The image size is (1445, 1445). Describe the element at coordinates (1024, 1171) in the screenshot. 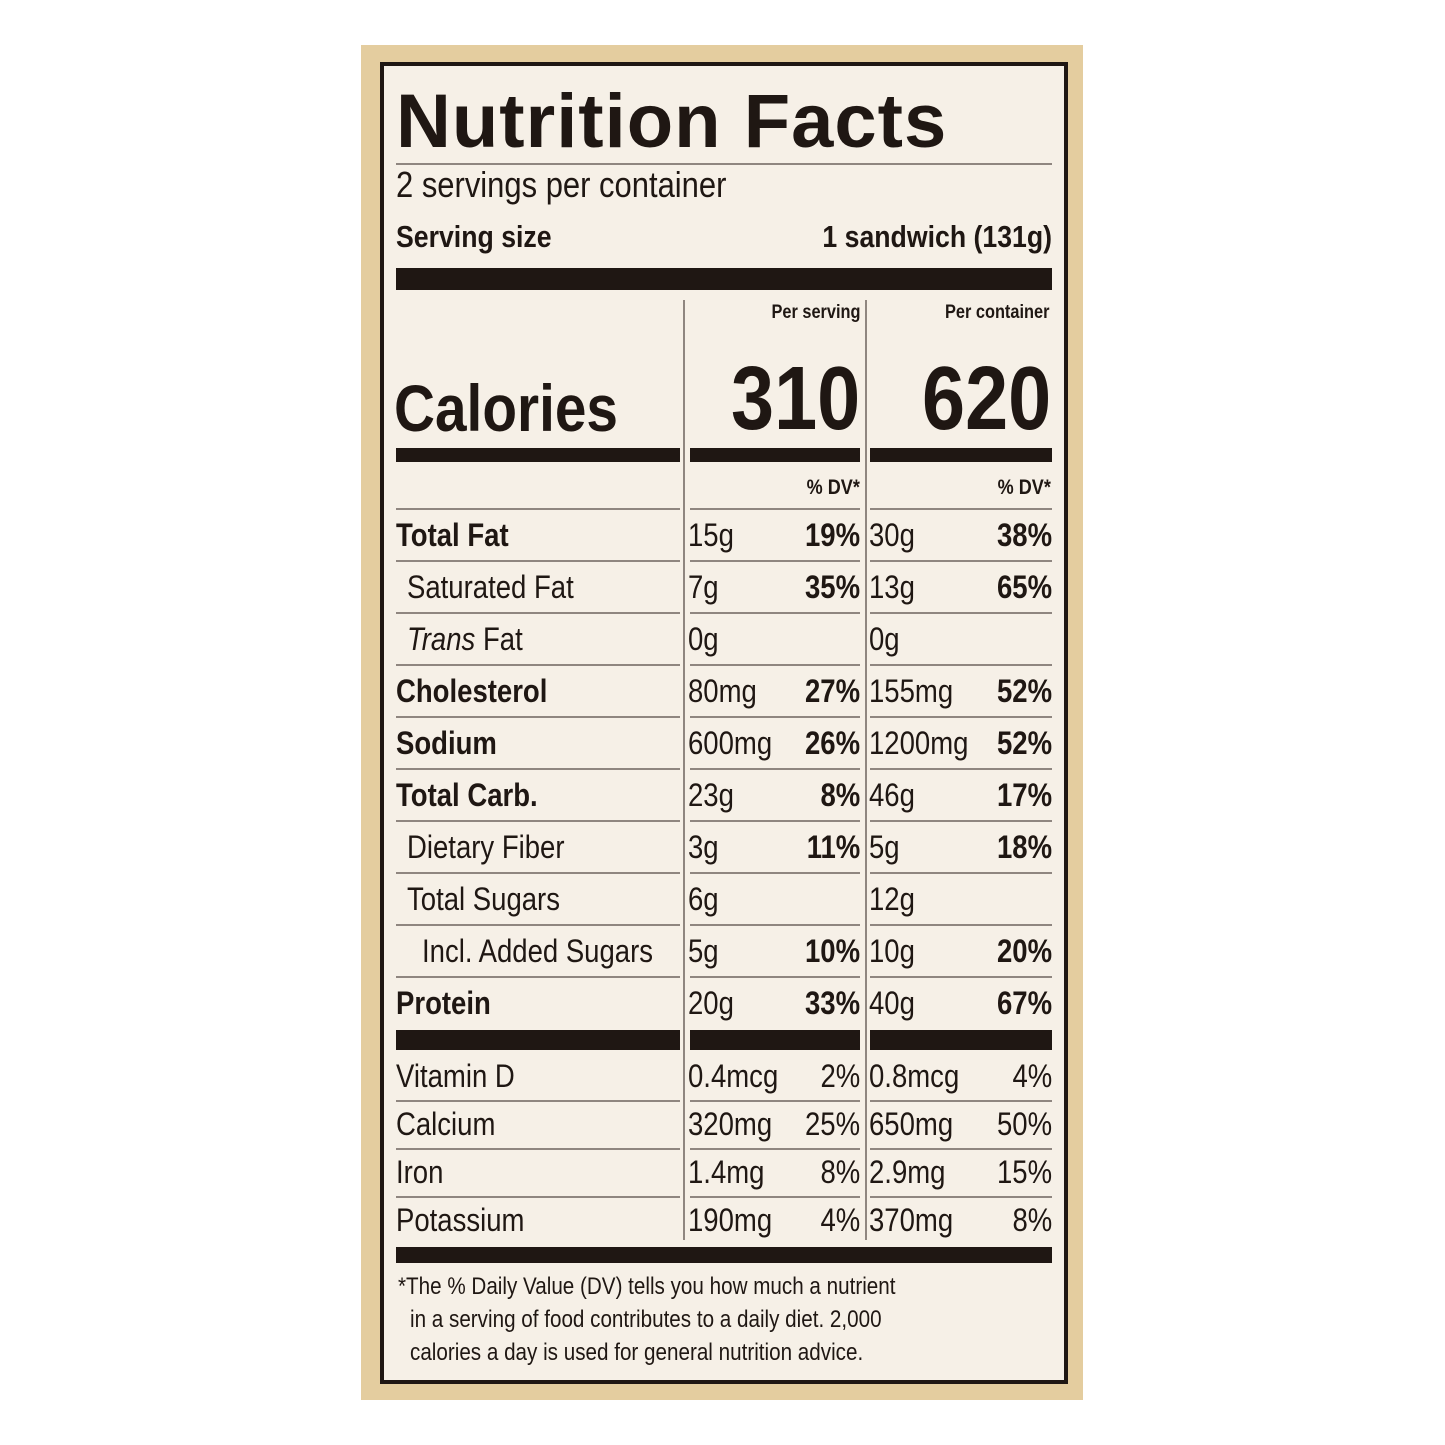

I see `per-container-dv: 15%` at that location.